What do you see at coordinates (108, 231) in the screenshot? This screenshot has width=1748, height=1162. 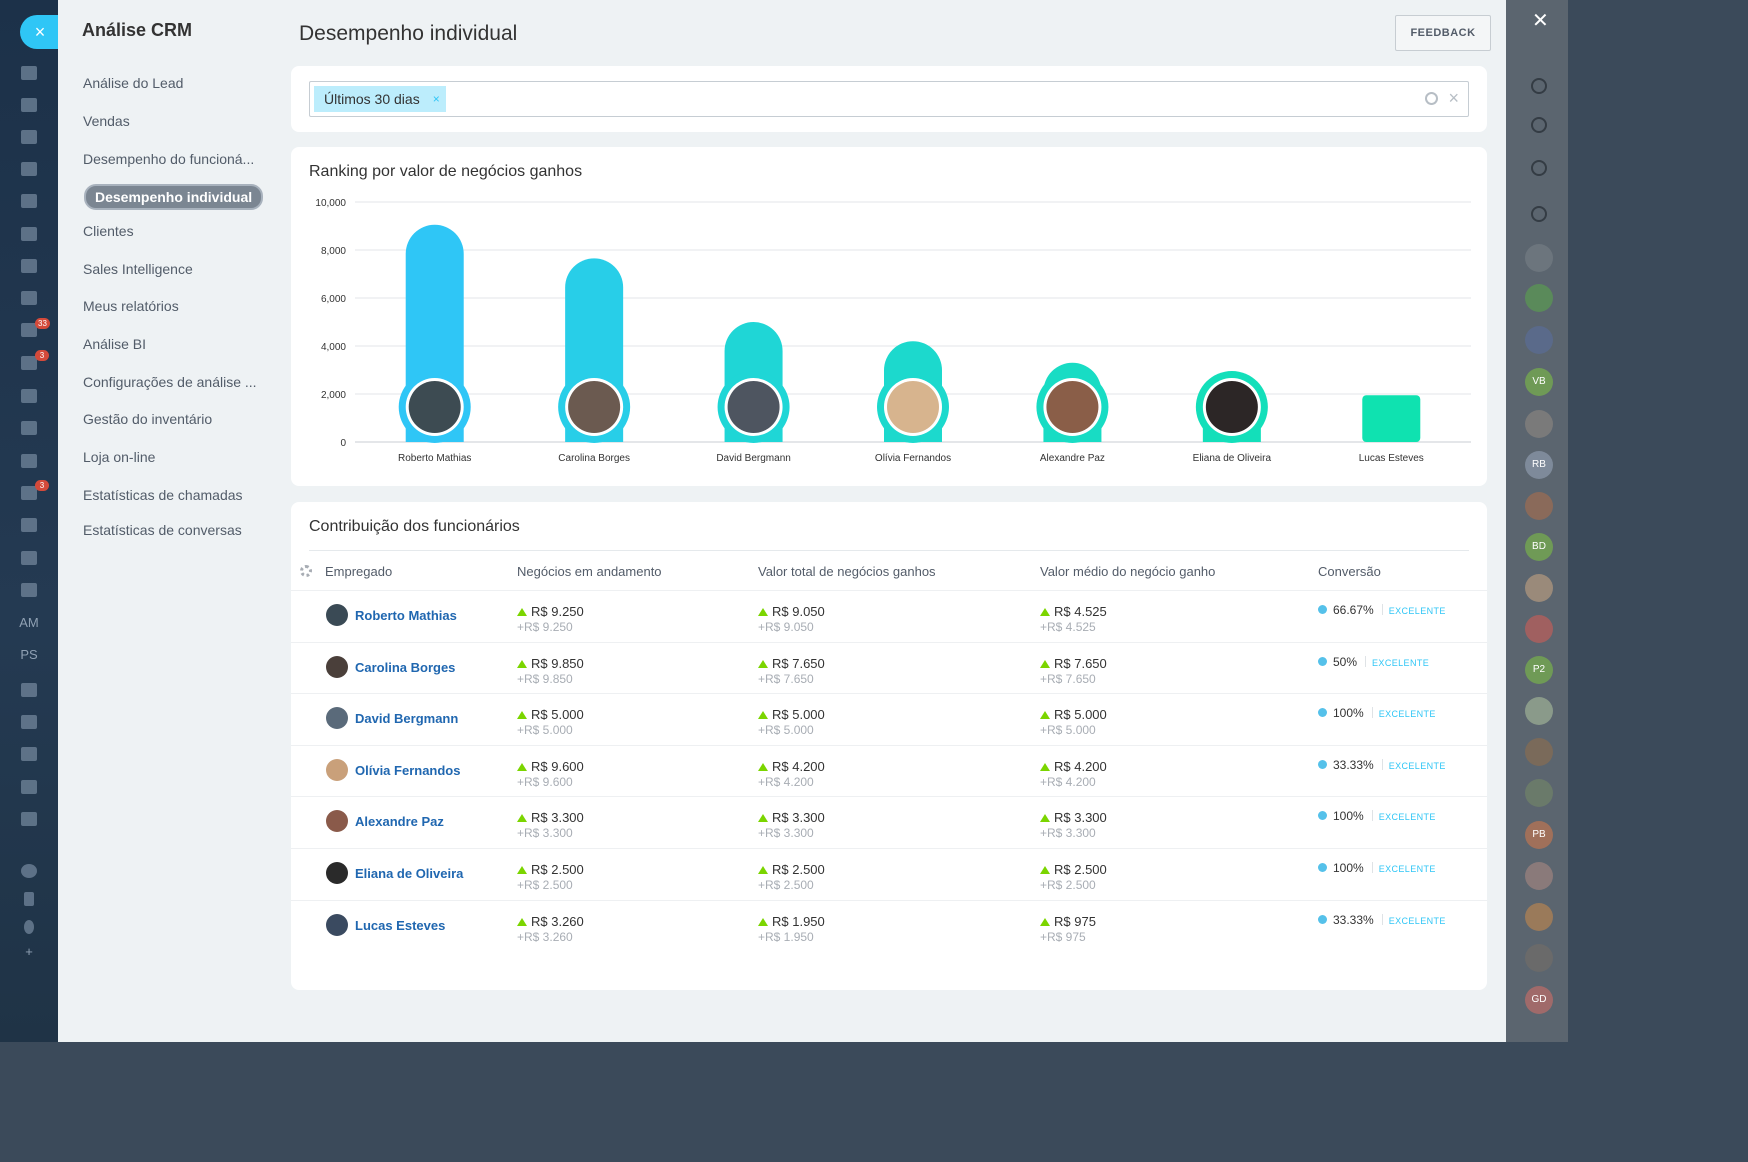 I see `nav-item-clients: Clientes` at bounding box center [108, 231].